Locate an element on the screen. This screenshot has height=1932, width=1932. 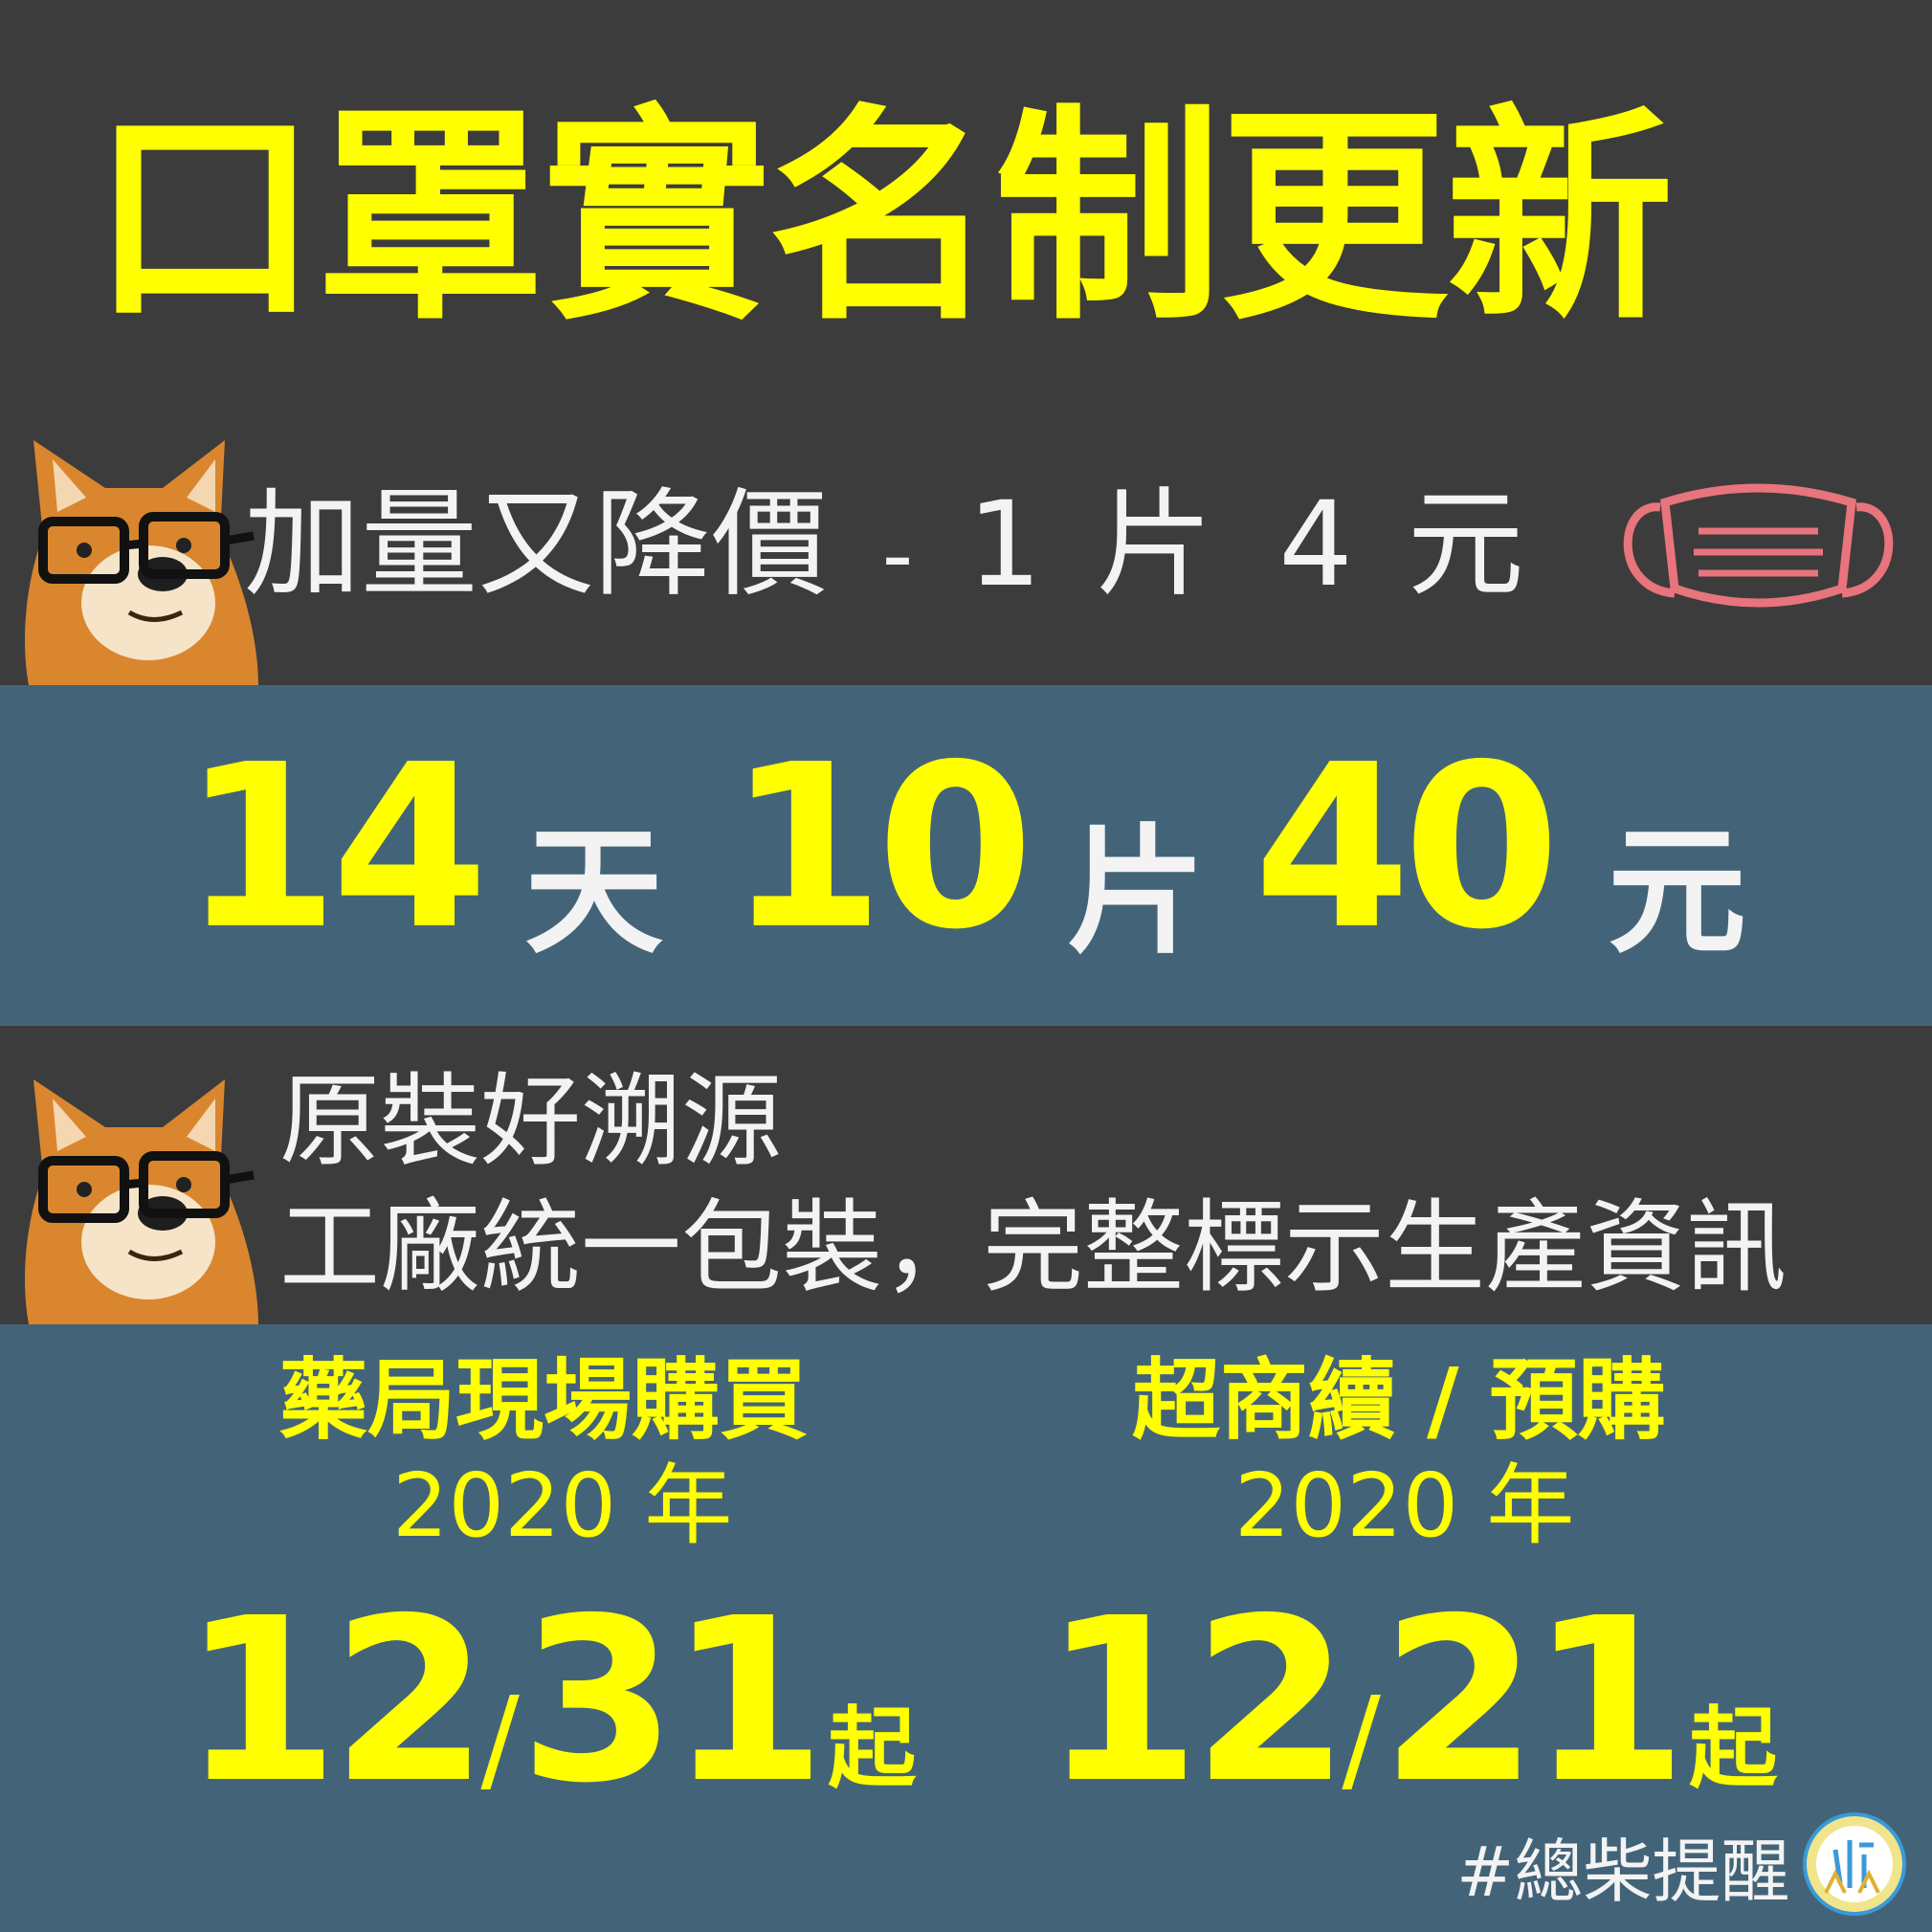
page-title: 口罩實名制更新 is located at coordinates (882, 218).